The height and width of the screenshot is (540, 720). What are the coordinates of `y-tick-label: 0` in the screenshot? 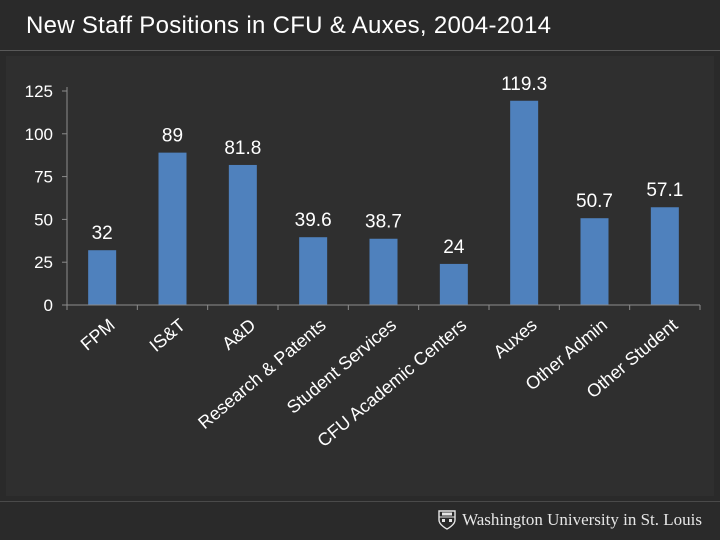 It's located at (48, 305).